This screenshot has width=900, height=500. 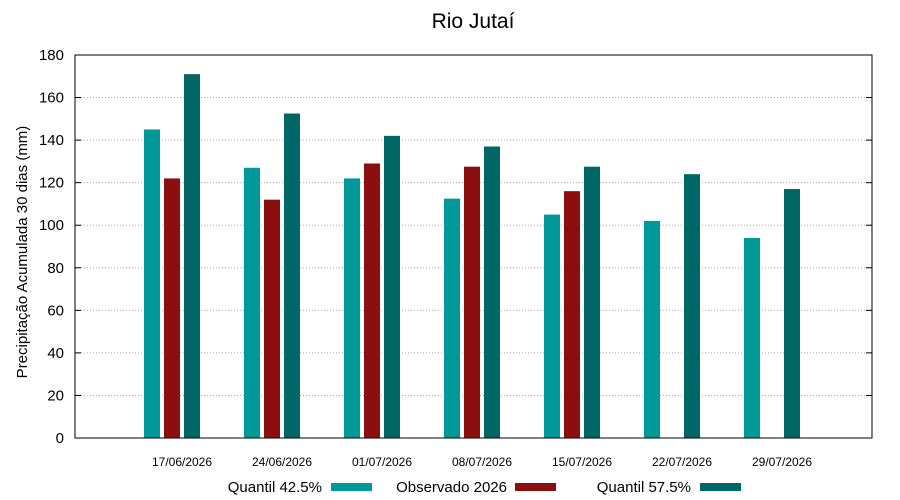 I want to click on x-tick-label: 08/07/2026, so click(x=482, y=462).